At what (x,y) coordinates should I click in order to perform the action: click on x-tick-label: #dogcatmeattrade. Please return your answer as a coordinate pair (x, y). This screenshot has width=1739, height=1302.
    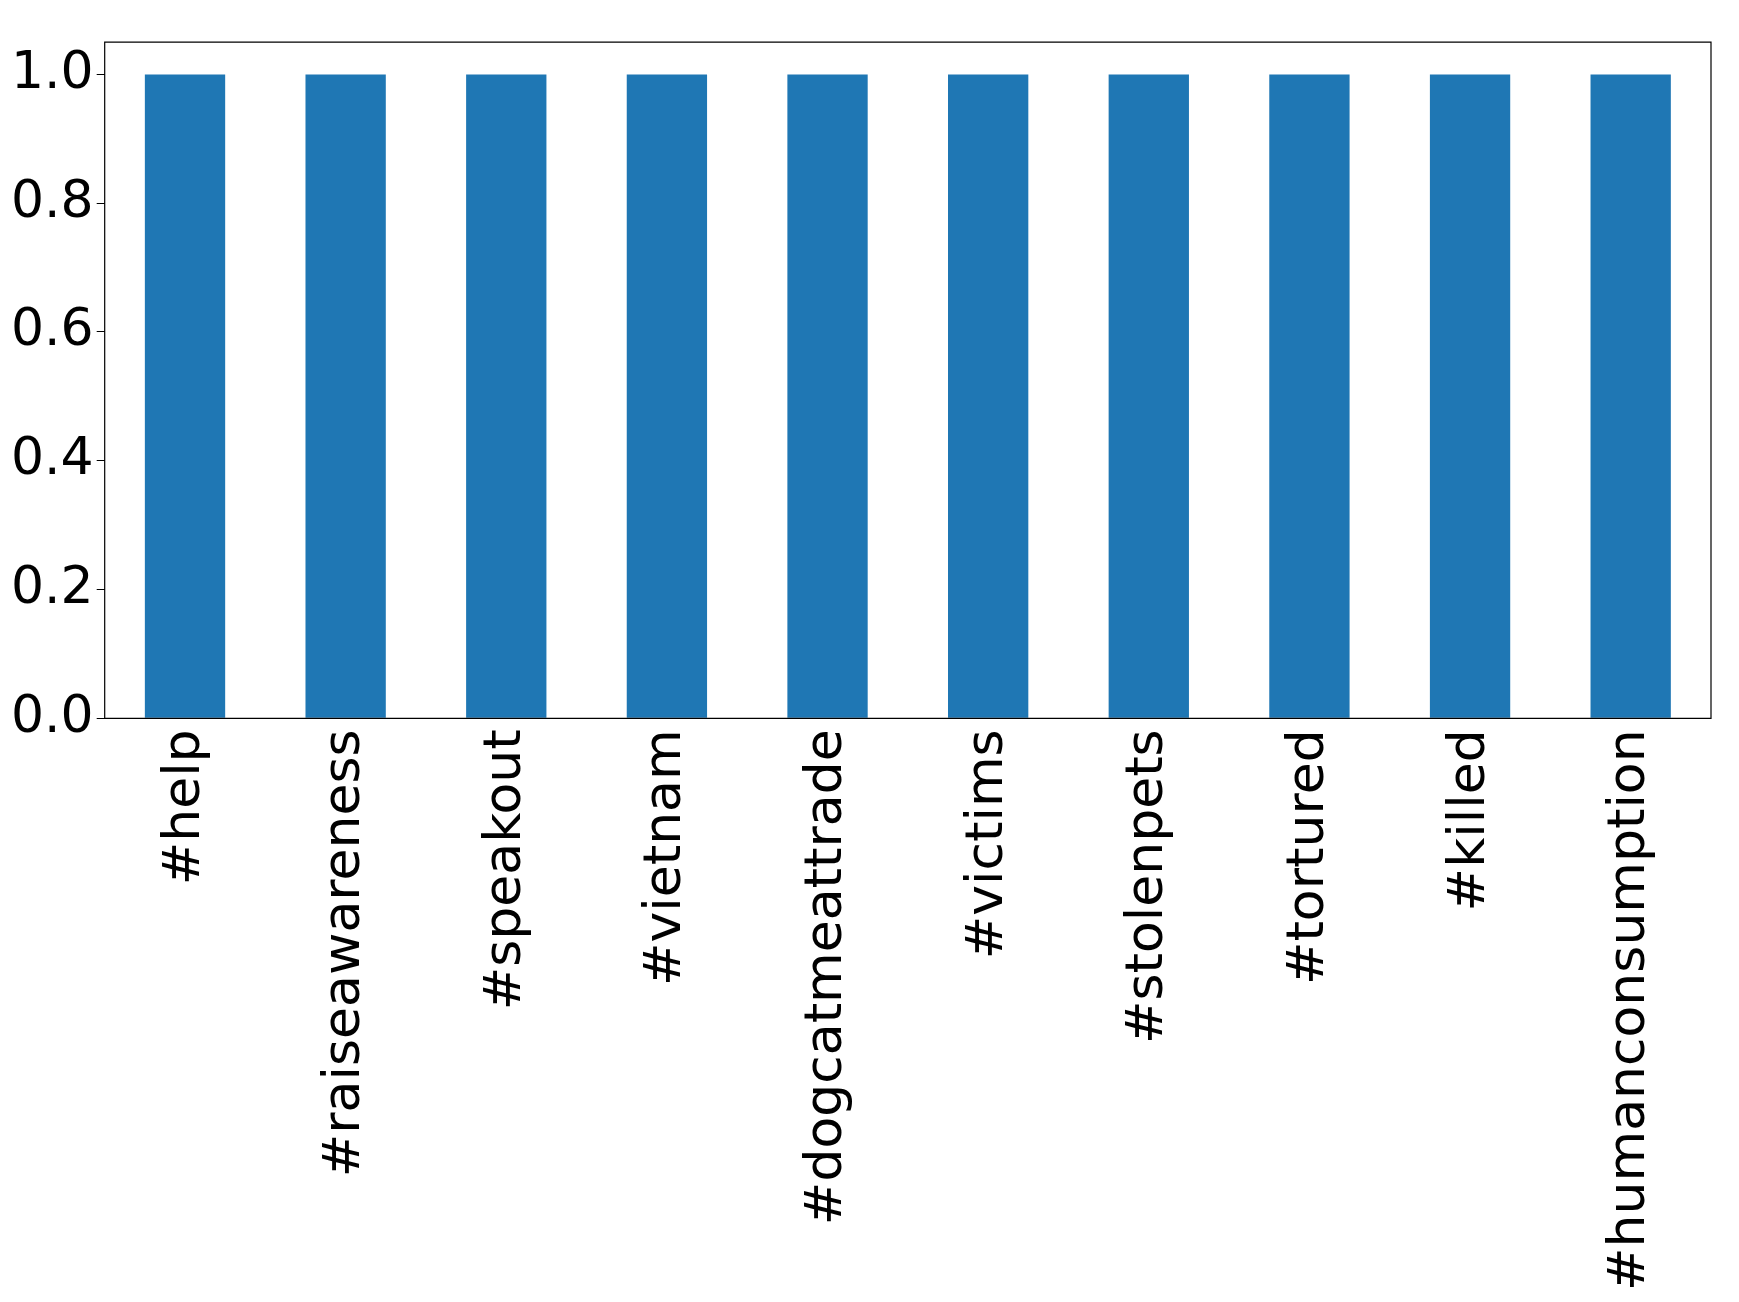
    Looking at the image, I should click on (823, 977).